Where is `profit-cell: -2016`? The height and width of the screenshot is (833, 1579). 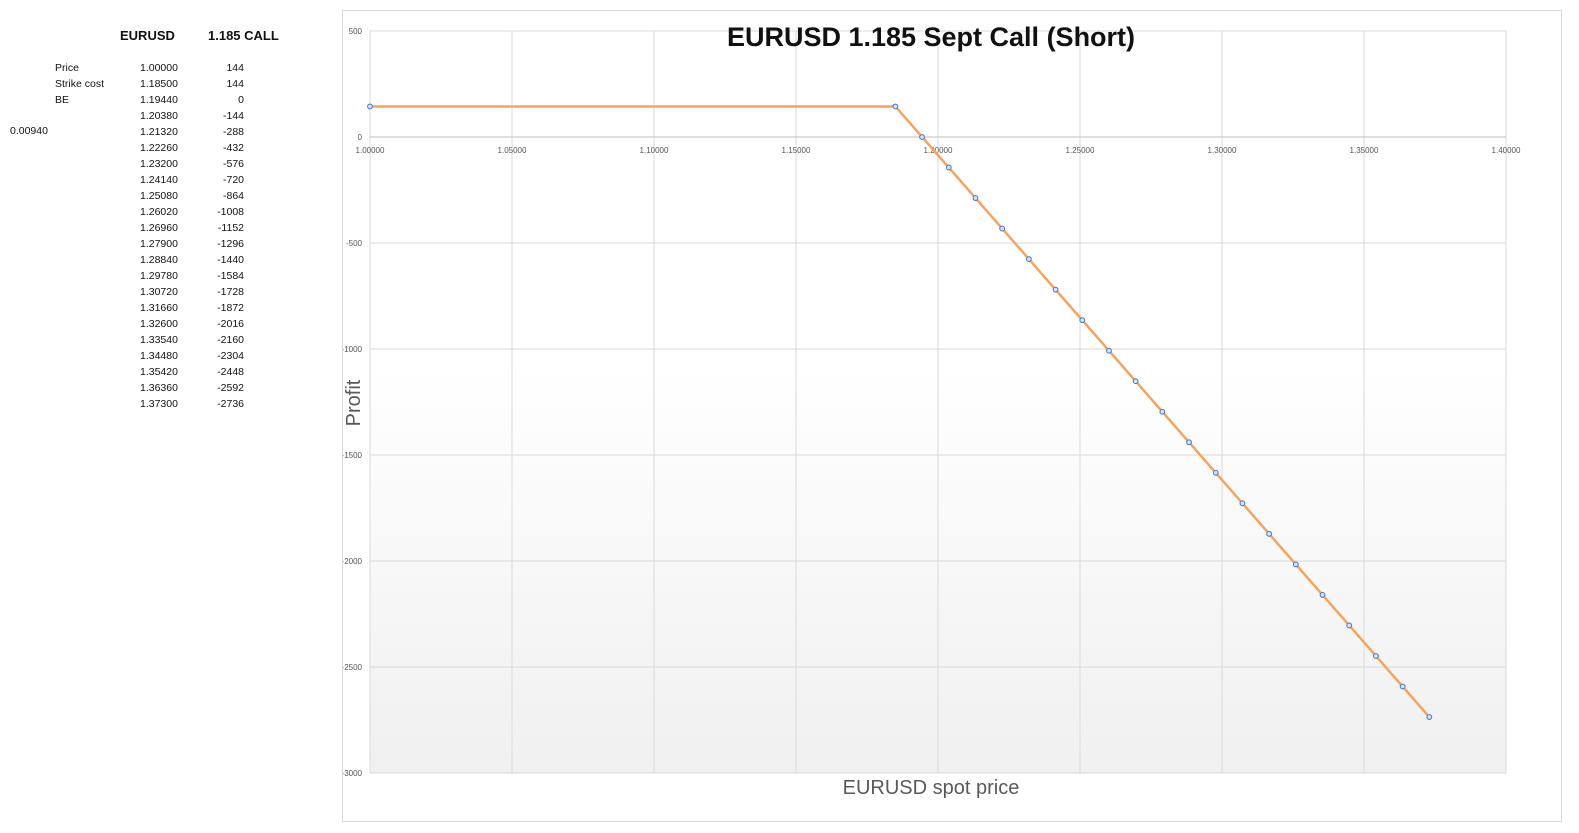
profit-cell: -2016 is located at coordinates (230, 324).